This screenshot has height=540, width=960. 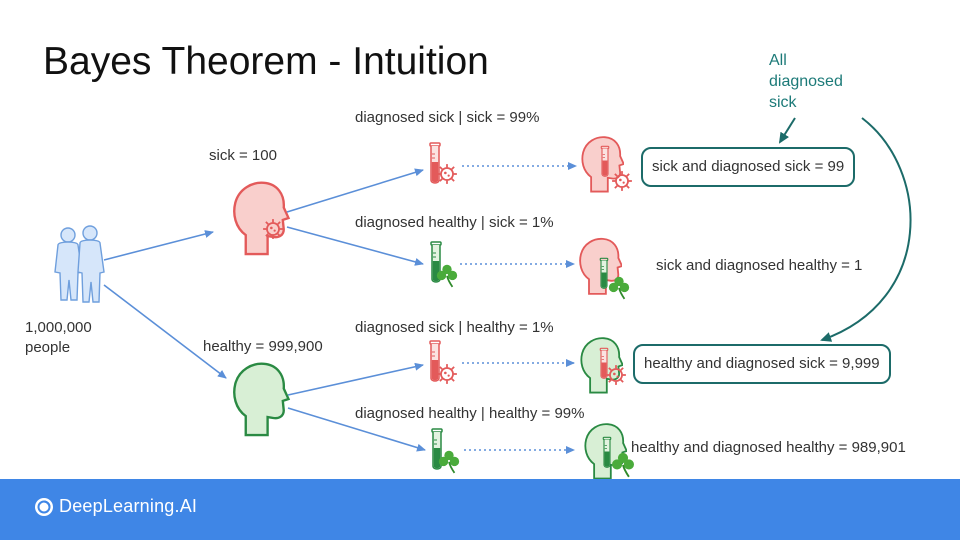 I want to click on population-label: people, so click(x=48, y=347).